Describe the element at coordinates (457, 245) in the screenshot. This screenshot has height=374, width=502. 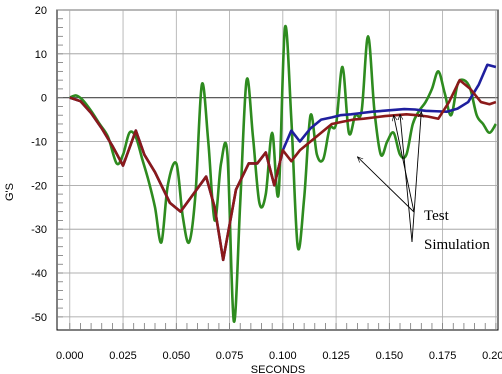
I see `annotation-label-simulation: Simulation` at that location.